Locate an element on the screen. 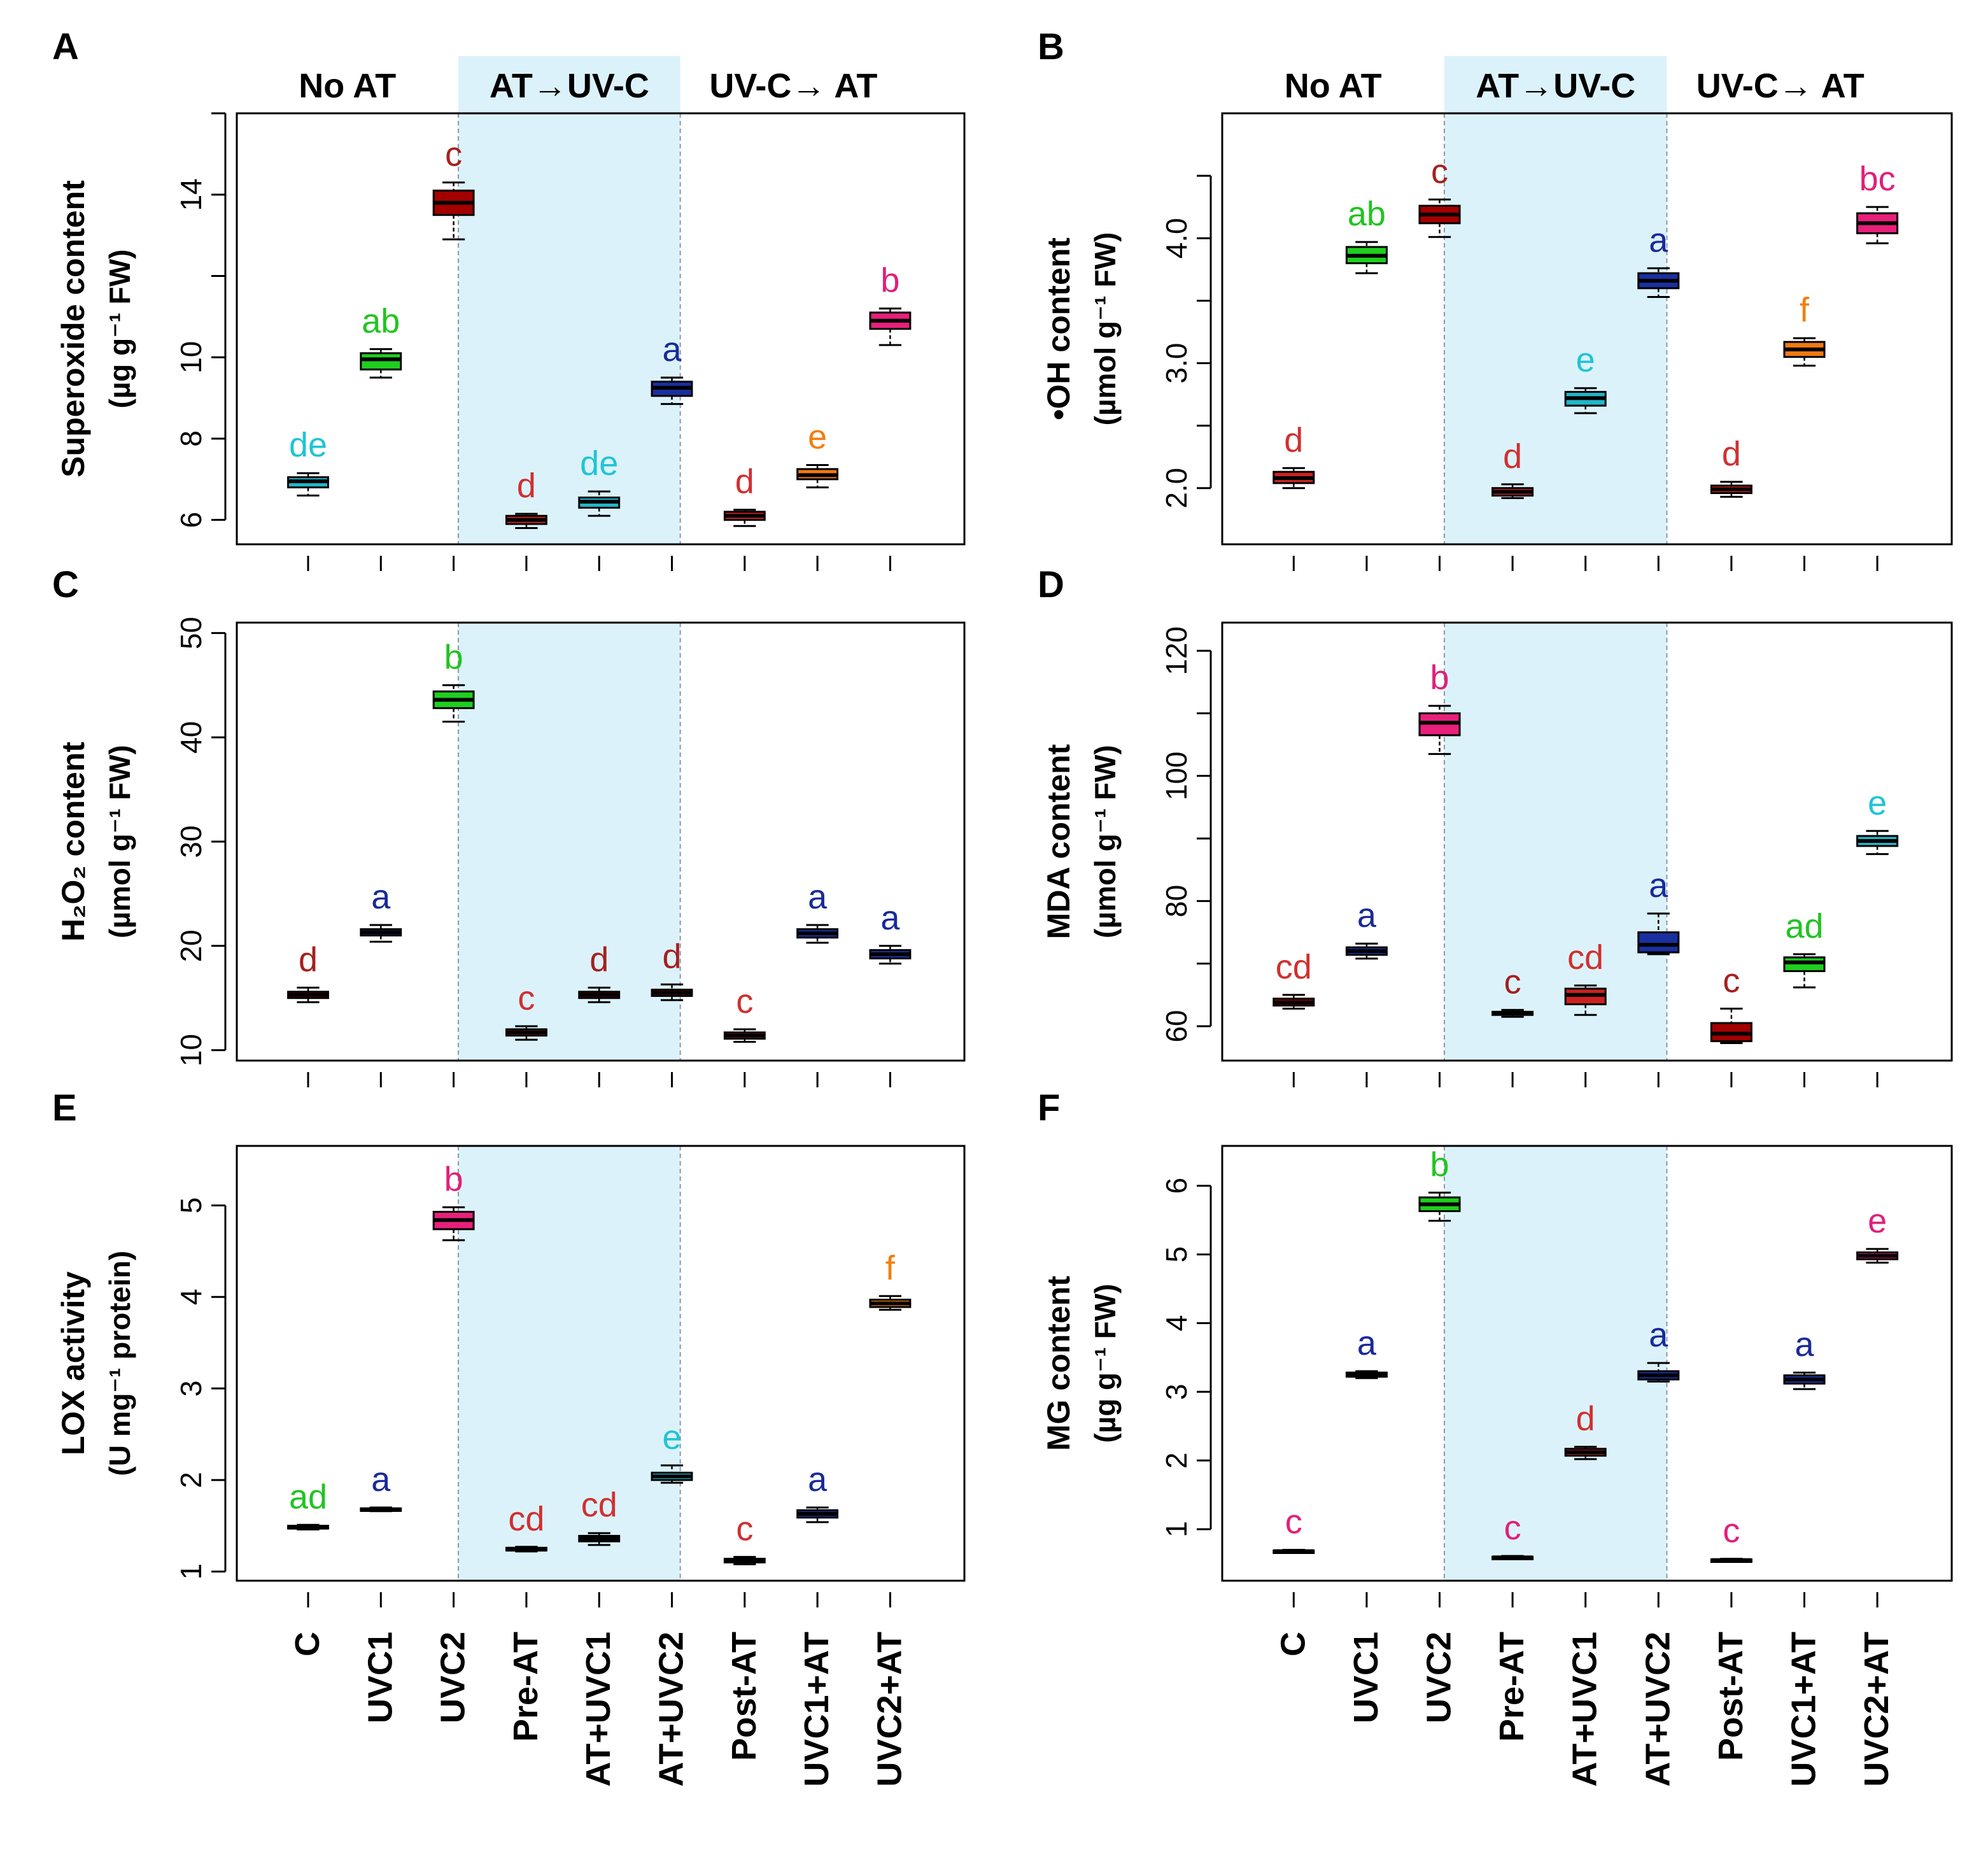  y-axis-label: H₂O₂ content is located at coordinates (73, 842).